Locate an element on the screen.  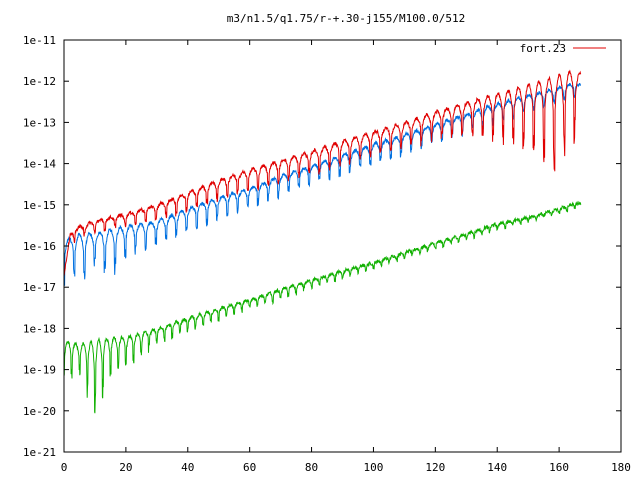
y-tick-label: 1e-11 is located at coordinates (39, 40).